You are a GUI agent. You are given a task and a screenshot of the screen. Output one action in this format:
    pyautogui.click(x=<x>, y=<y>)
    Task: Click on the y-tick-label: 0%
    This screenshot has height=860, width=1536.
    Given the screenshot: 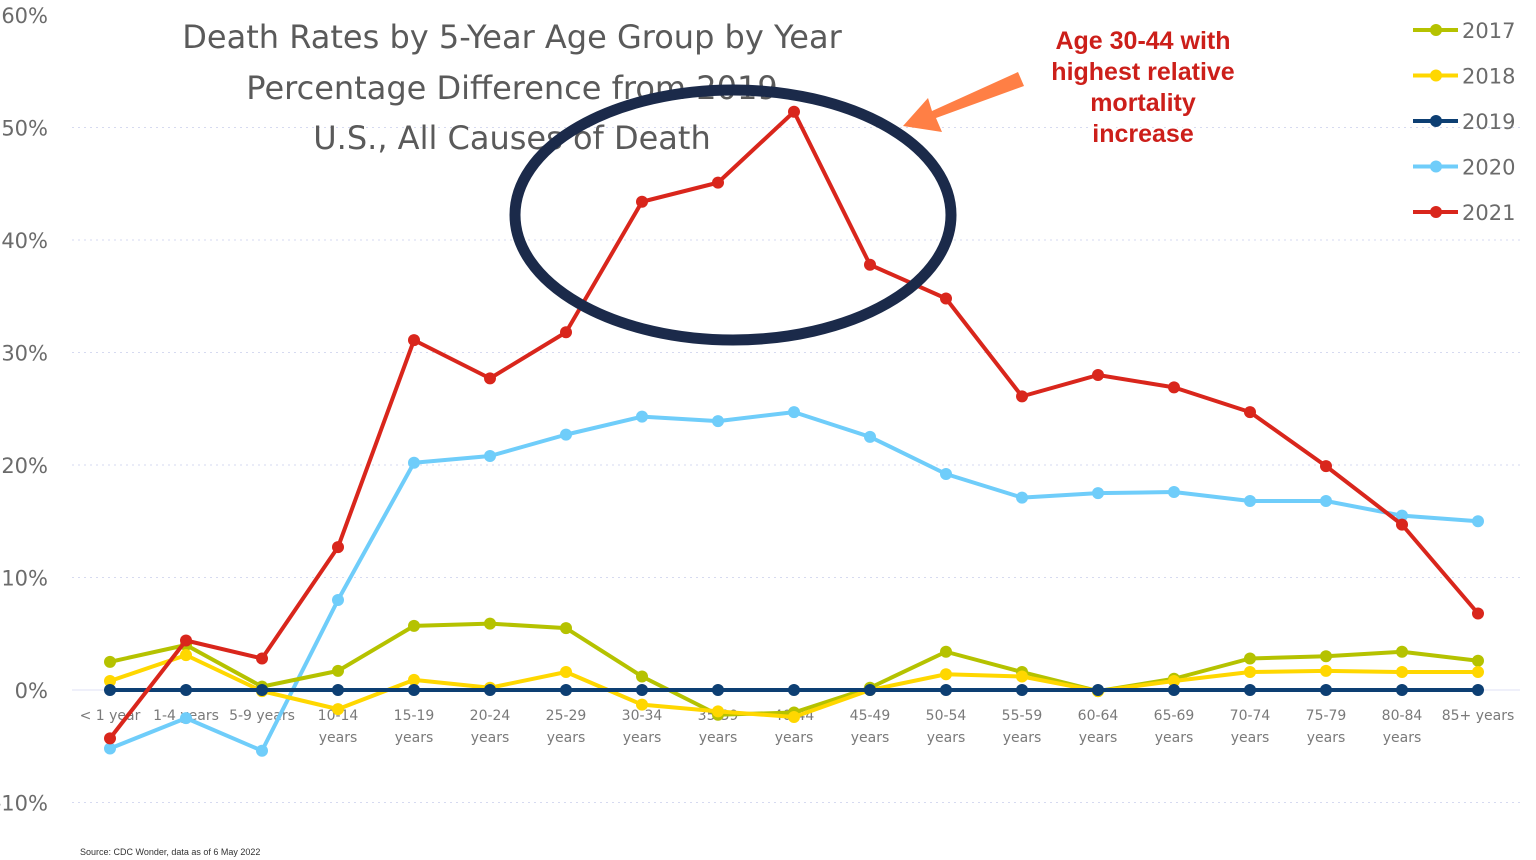 What is the action you would take?
    pyautogui.click(x=31, y=691)
    